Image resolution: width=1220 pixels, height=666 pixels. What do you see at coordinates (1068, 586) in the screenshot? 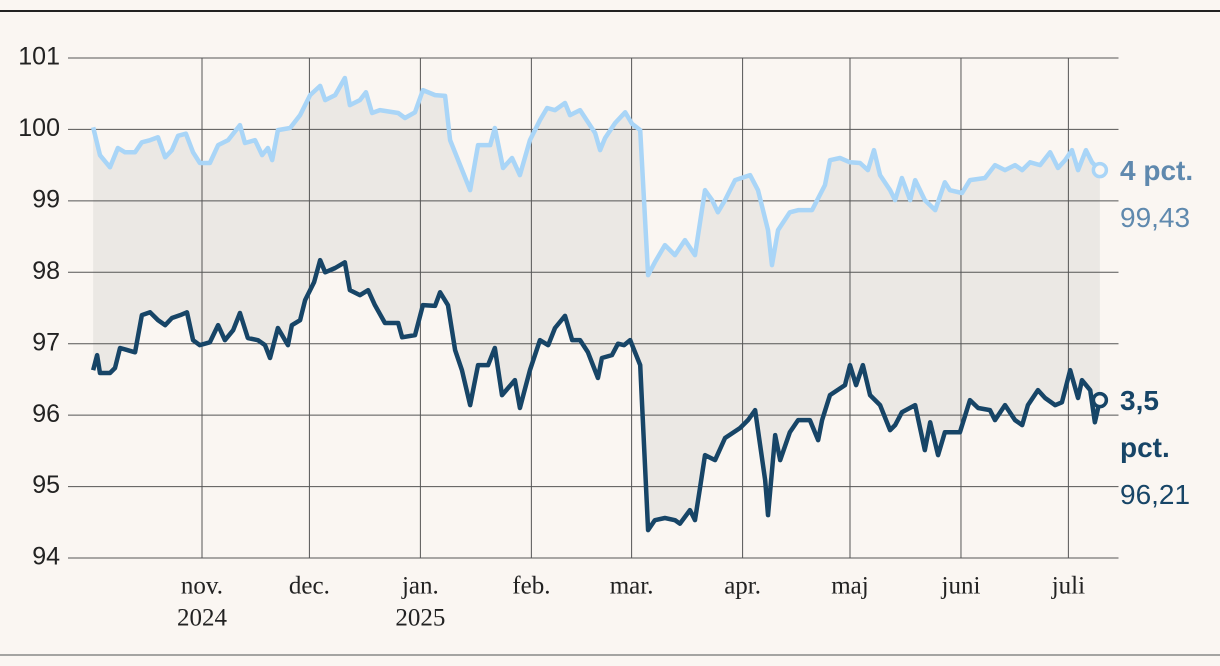
I see `x-tick-label: juli` at bounding box center [1068, 586].